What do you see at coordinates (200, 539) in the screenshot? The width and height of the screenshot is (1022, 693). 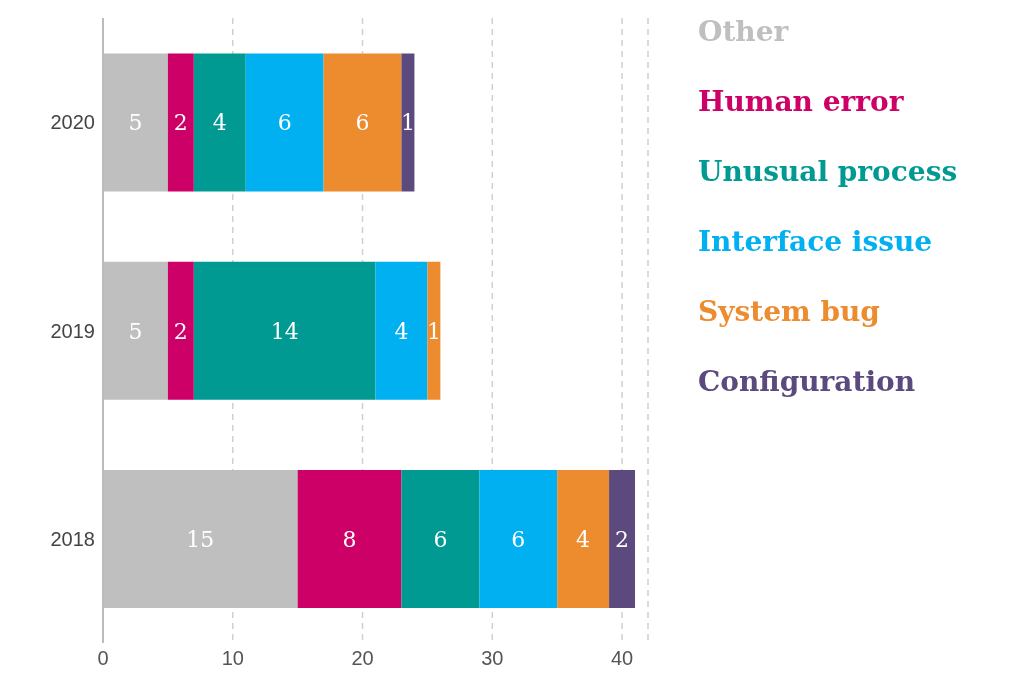 I see `data-label: 15` at bounding box center [200, 539].